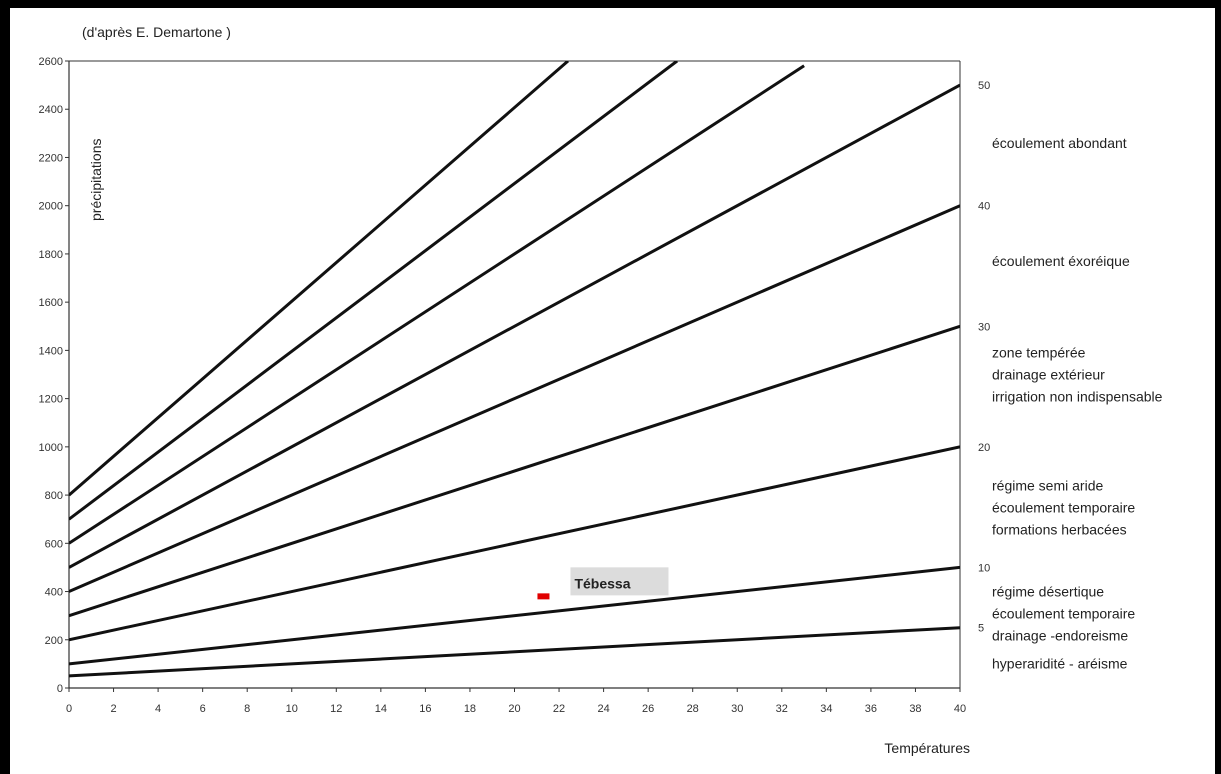 This screenshot has height=774, width=1221. I want to click on y-tick-label: 800, so click(54, 496).